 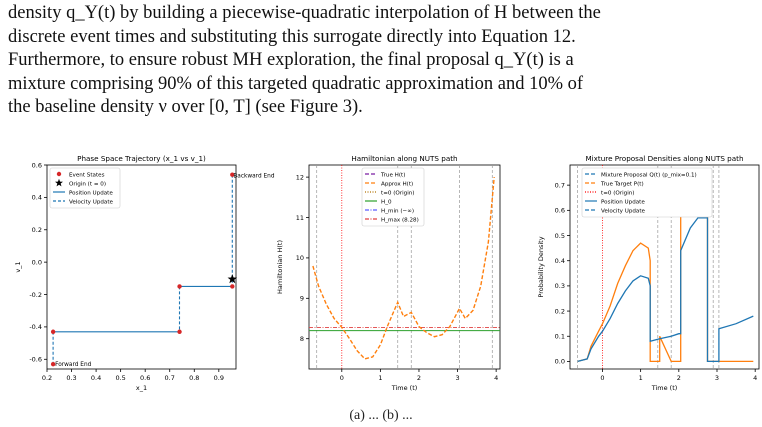 I want to click on x-tick-label: 0.8, so click(x=194, y=378).